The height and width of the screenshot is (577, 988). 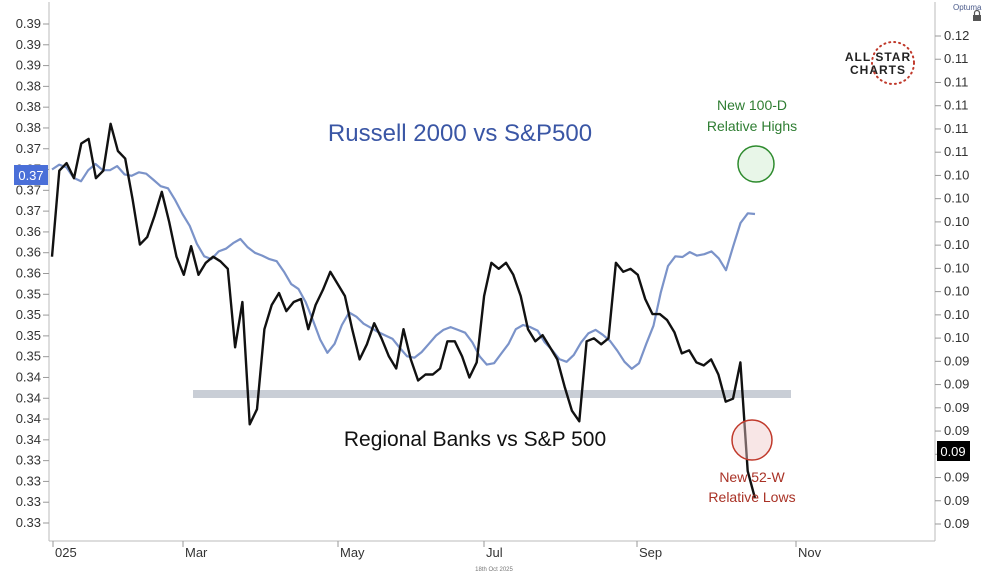 What do you see at coordinates (494, 570) in the screenshot?
I see `footer-date: 18th Oct 2025` at bounding box center [494, 570].